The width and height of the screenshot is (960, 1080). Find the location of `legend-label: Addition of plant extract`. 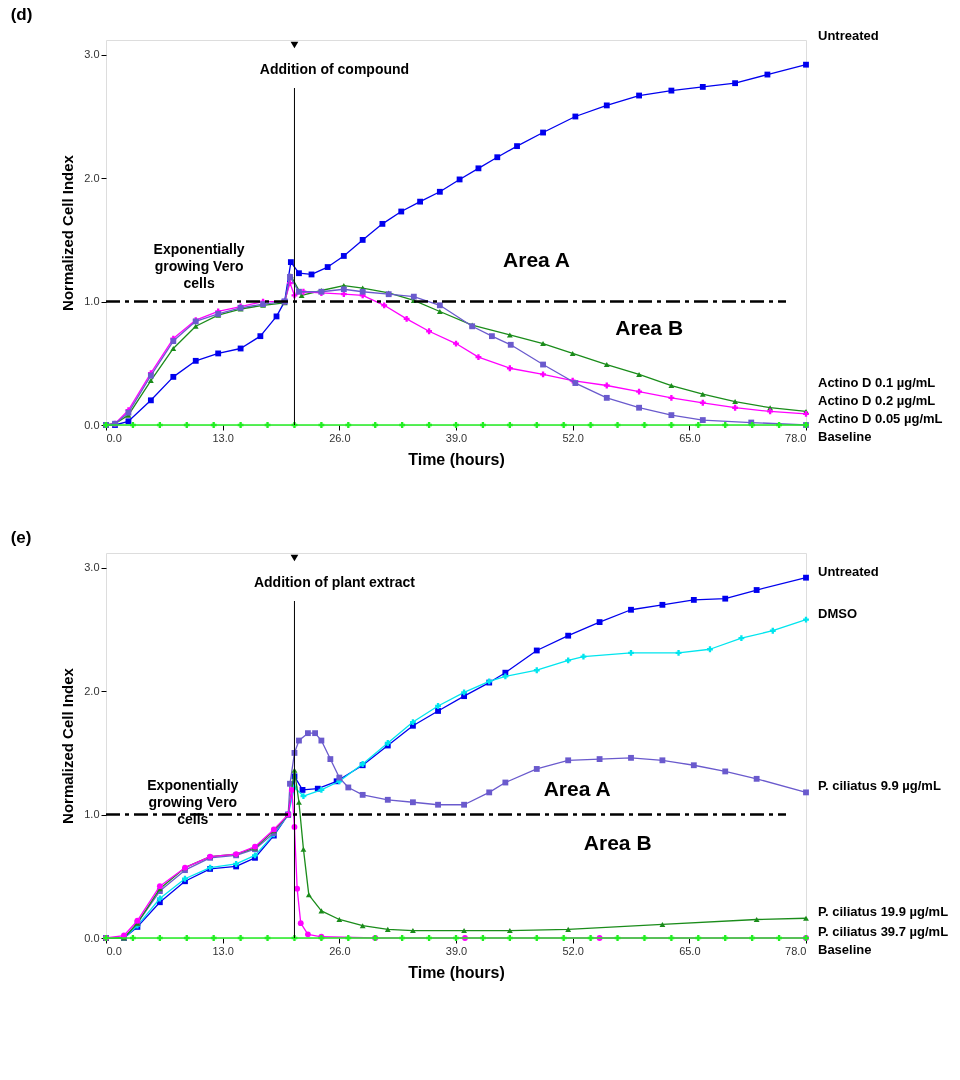

legend-label: Addition of plant extract is located at coordinates (334, 582).